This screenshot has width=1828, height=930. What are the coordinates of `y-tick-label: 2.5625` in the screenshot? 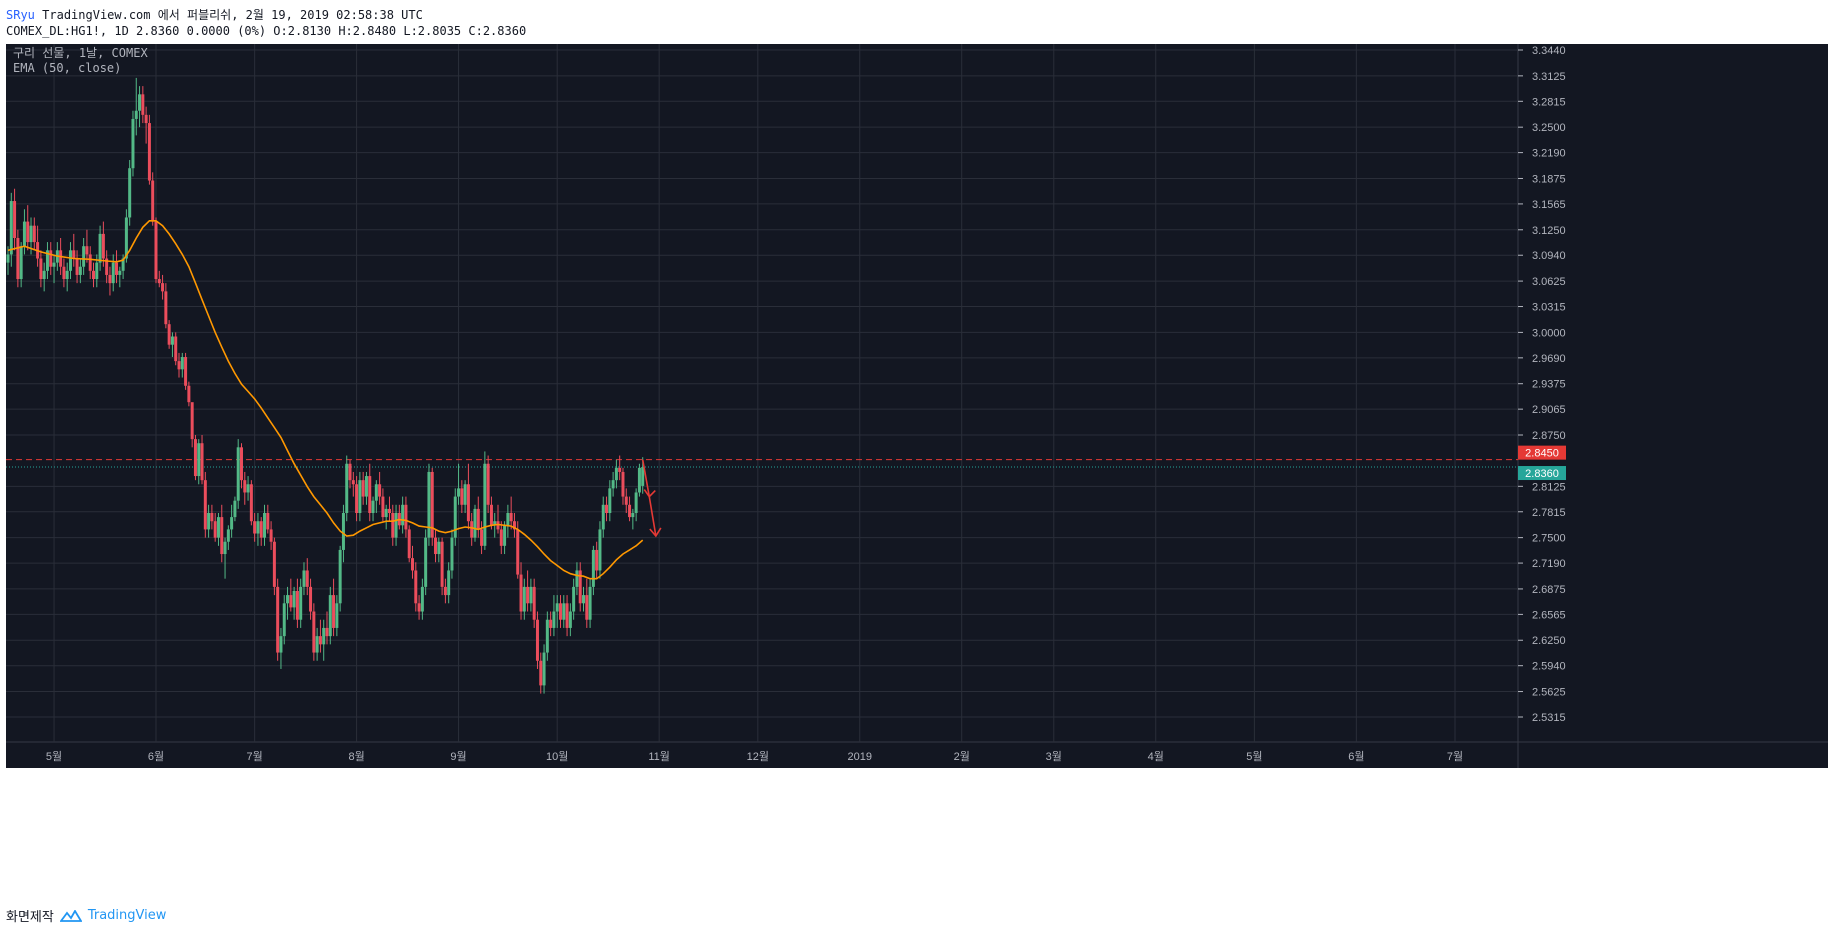 It's located at (1549, 693).